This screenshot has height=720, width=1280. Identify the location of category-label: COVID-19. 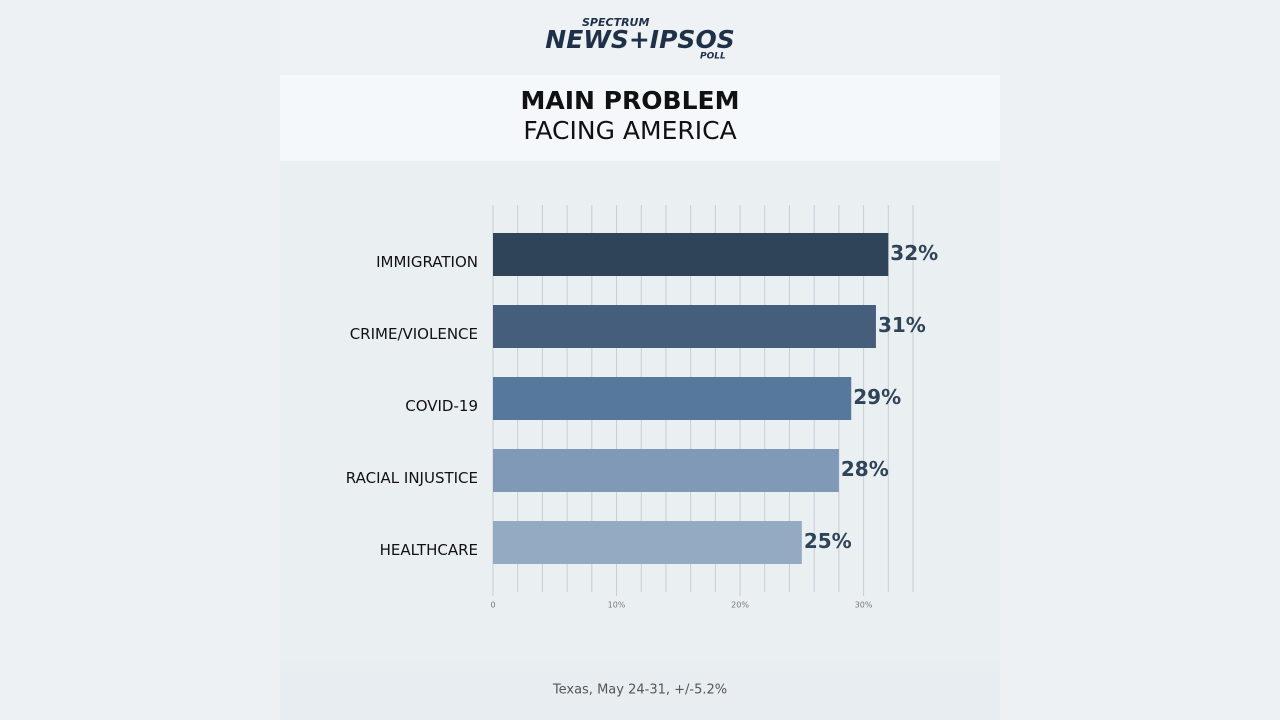
(441, 406).